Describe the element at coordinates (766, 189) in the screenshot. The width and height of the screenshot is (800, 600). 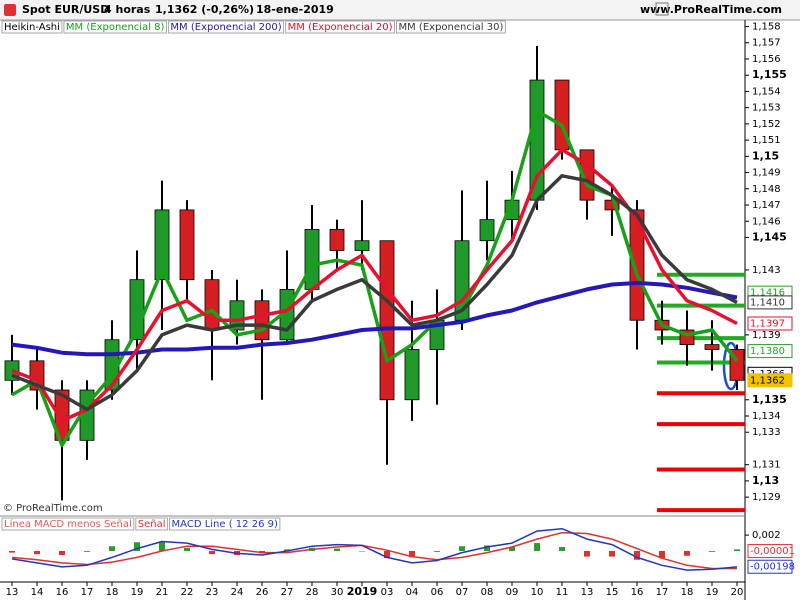
I see `y-tick-label: 1,148` at that location.